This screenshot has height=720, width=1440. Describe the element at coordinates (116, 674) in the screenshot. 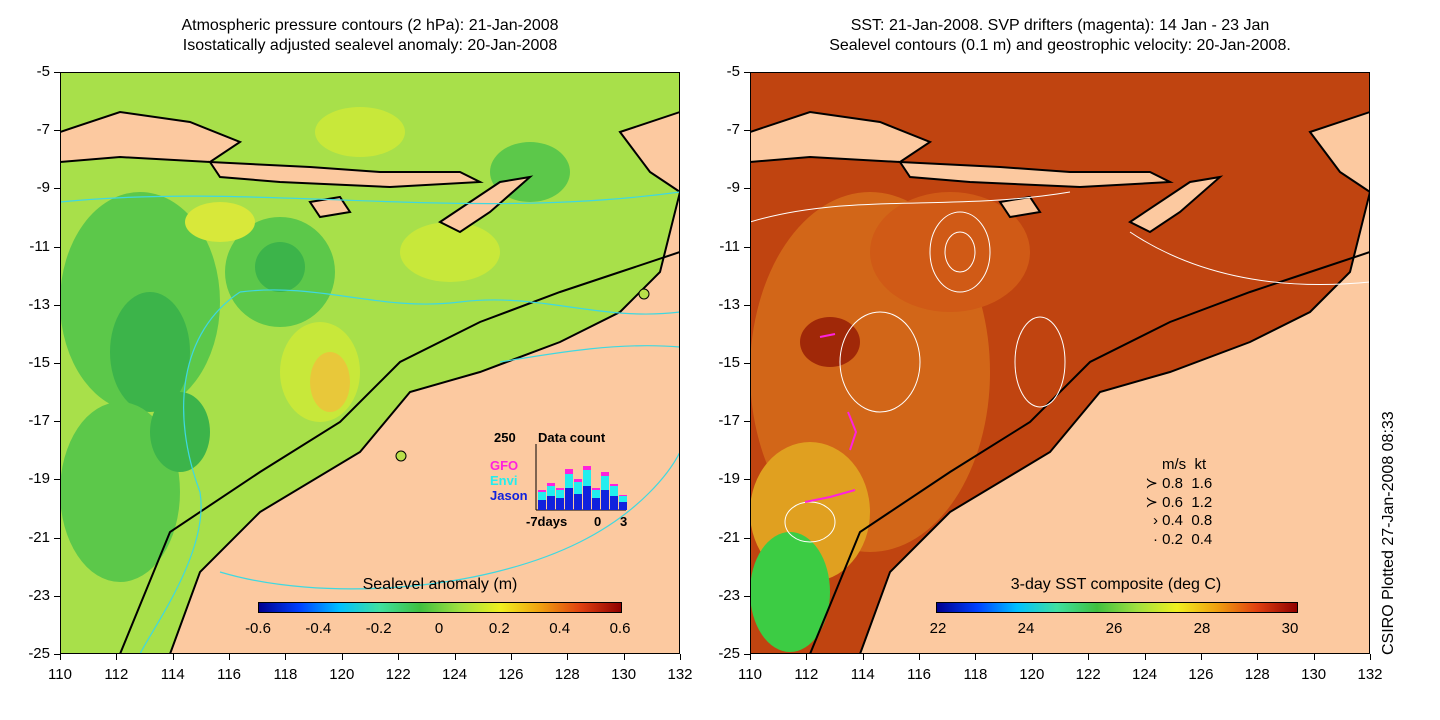

I see `x-axis-tick-label: 112` at that location.